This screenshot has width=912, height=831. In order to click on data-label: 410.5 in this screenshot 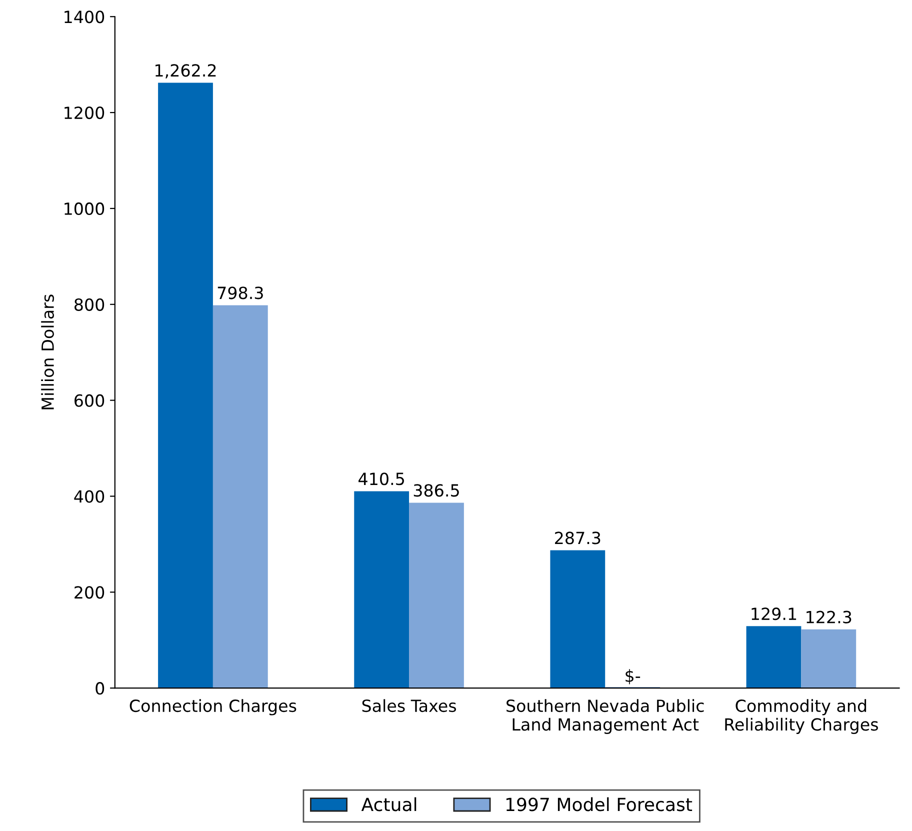, I will do `click(381, 479)`.